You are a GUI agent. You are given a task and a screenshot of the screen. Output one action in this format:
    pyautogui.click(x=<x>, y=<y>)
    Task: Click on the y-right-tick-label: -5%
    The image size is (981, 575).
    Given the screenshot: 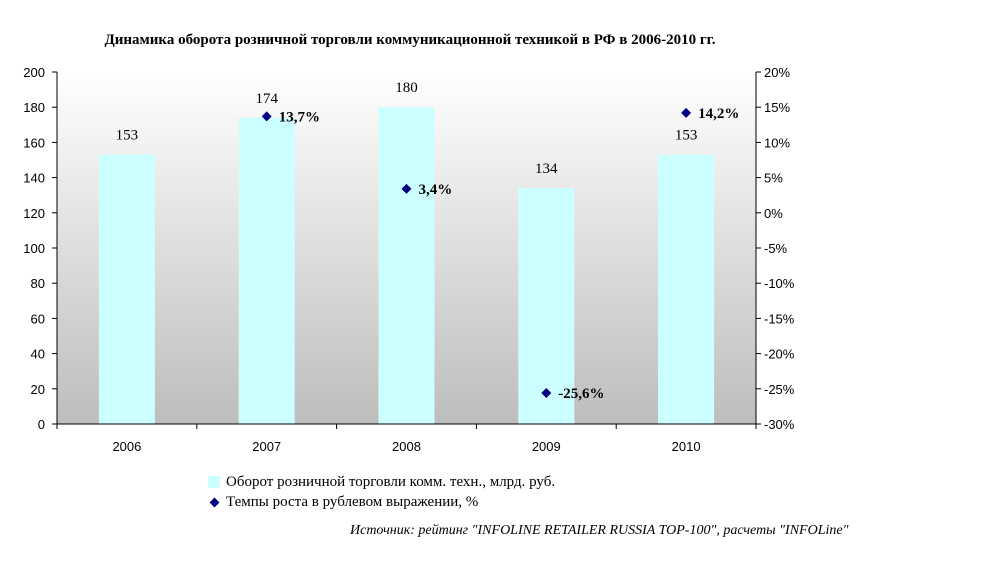 What is the action you would take?
    pyautogui.click(x=776, y=248)
    